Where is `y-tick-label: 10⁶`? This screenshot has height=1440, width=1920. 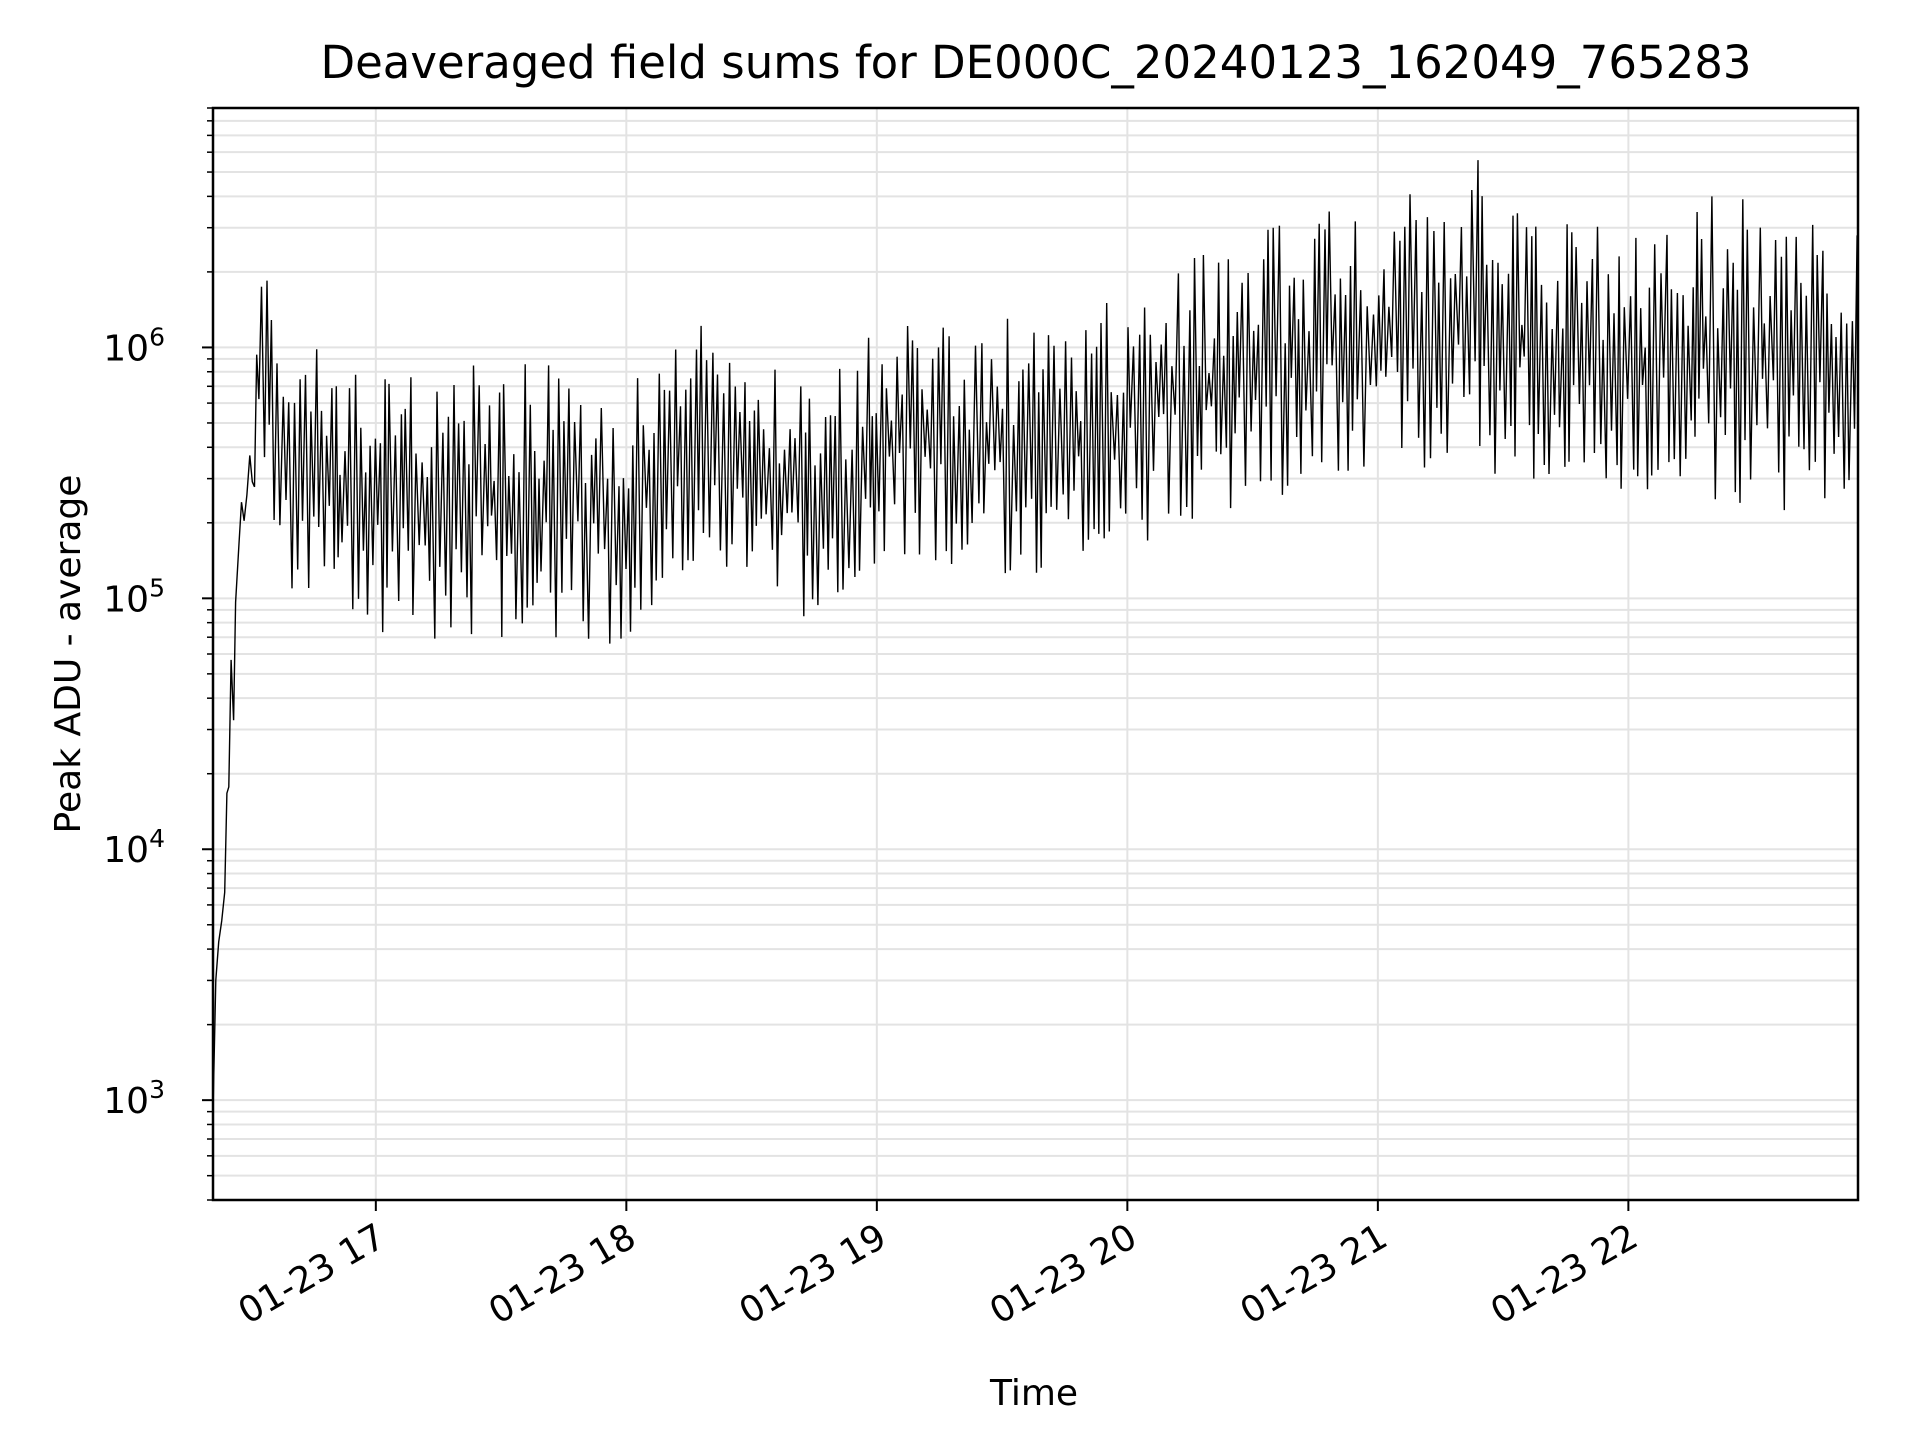
y-tick-label: 10⁶ is located at coordinates (134, 345).